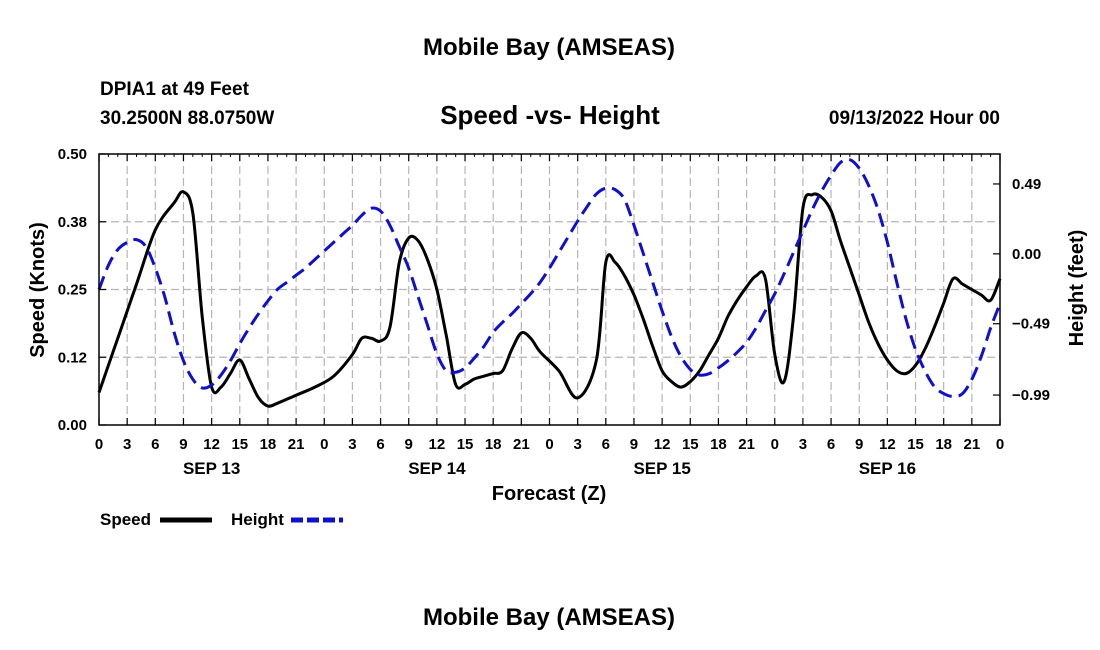 The height and width of the screenshot is (650, 1100). Describe the element at coordinates (72, 154) in the screenshot. I see `y-tick-label: 0.50` at that location.